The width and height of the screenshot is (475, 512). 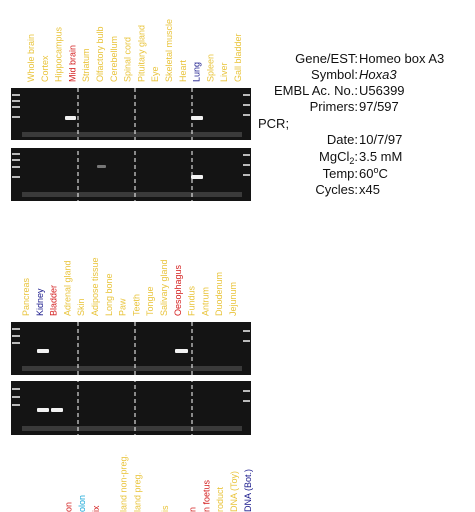 What do you see at coordinates (380, 156) in the screenshot?
I see `info-value: 3.5 mM` at bounding box center [380, 156].